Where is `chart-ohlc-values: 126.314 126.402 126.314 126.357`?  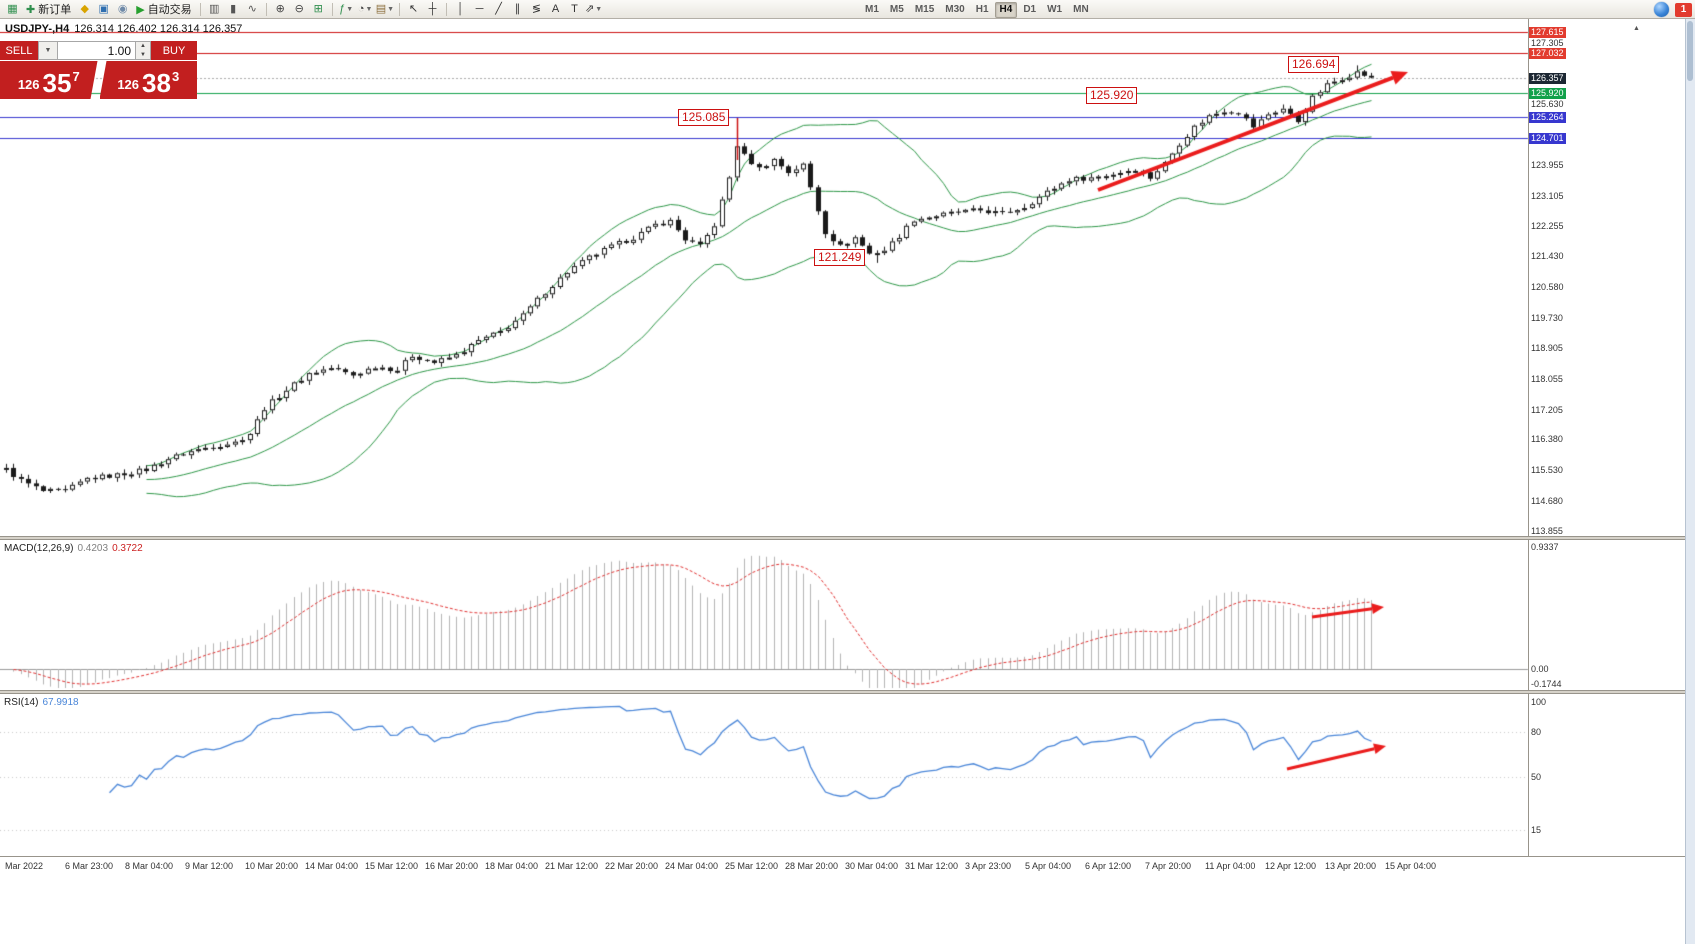
chart-ohlc-values: 126.314 126.402 126.314 126.357 is located at coordinates (158, 29).